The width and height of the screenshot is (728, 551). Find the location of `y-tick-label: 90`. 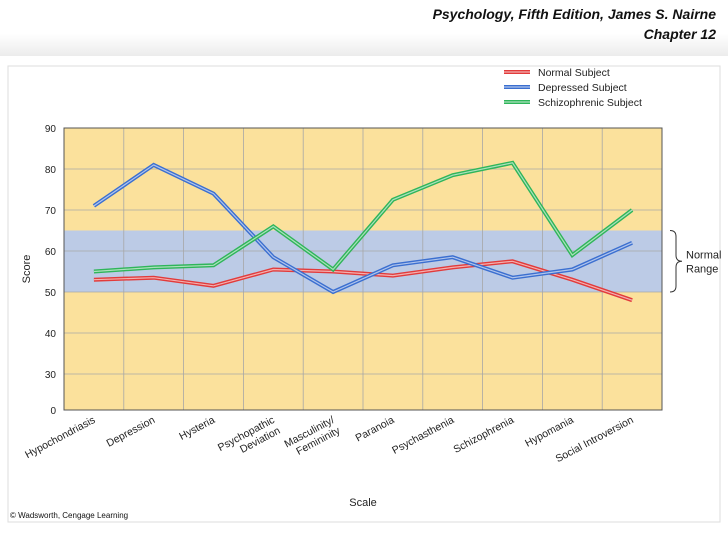

y-tick-label: 90 is located at coordinates (51, 129).